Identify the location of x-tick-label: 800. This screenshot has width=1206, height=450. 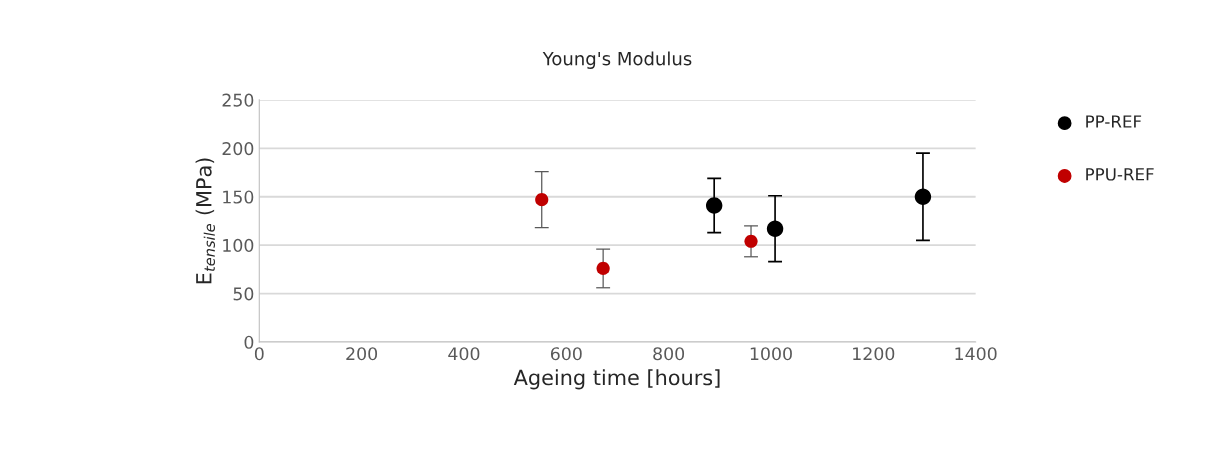
(669, 354).